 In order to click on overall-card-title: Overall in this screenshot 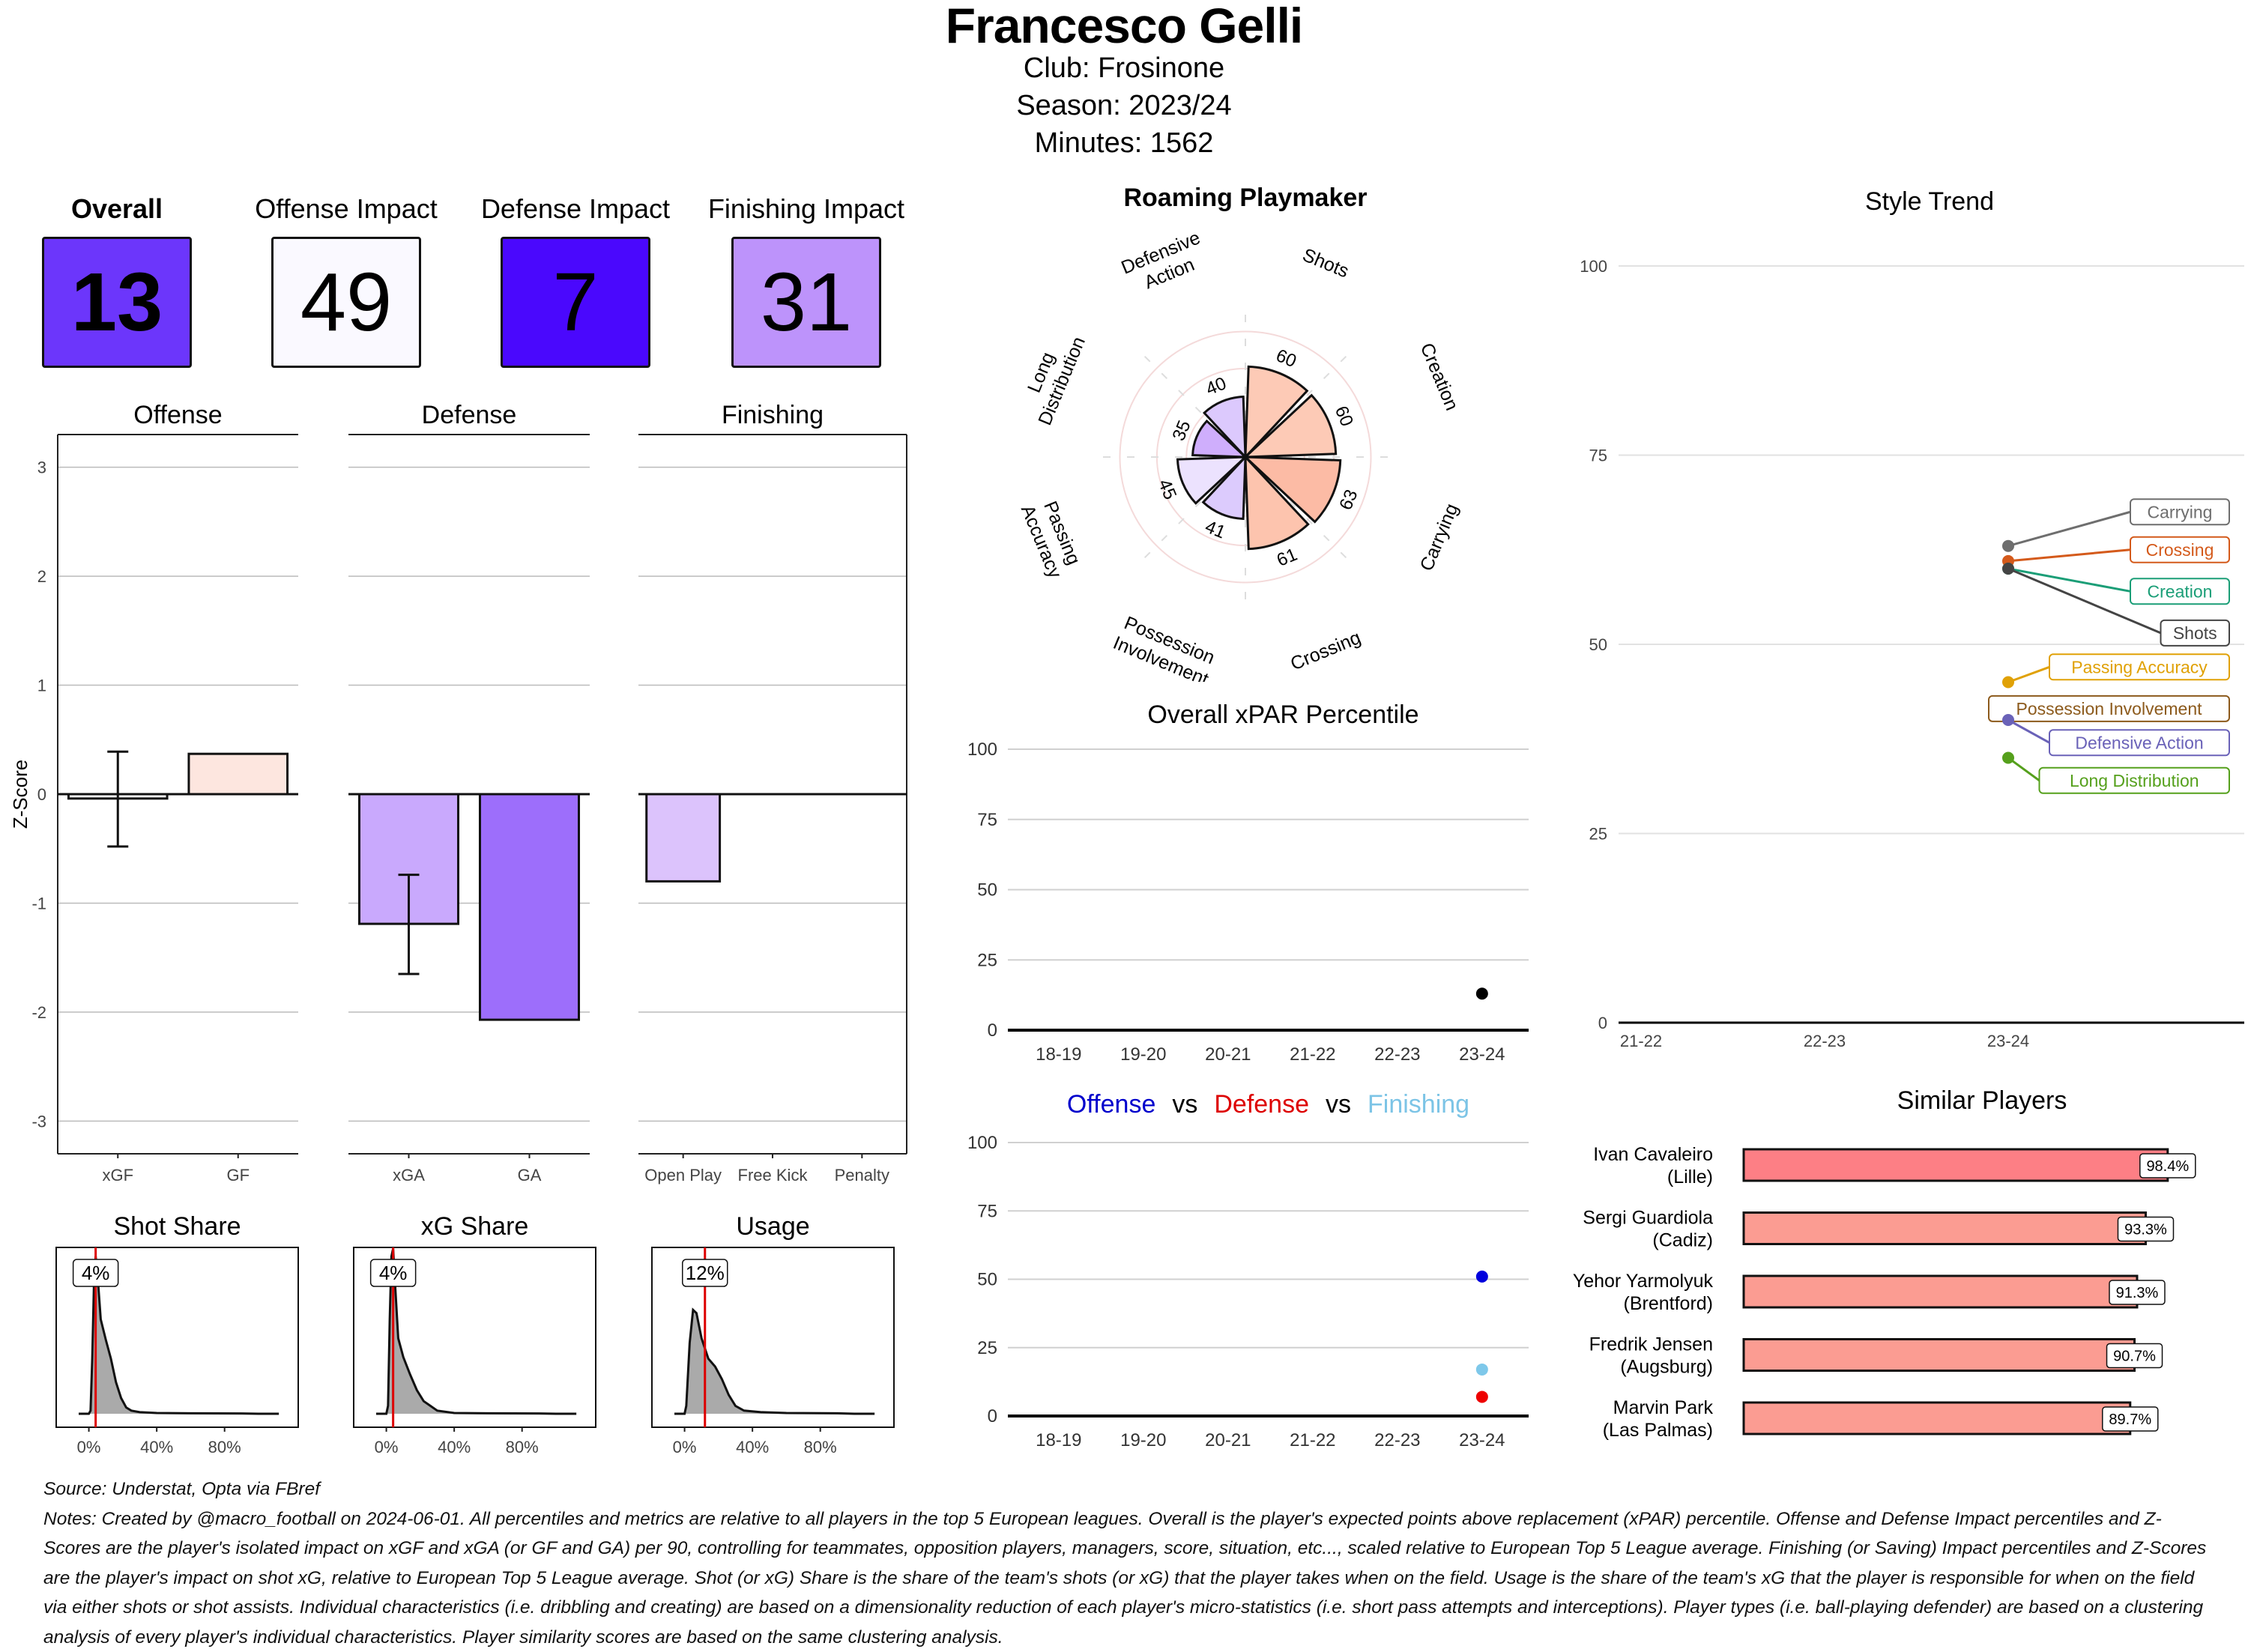, I will do `click(117, 209)`.